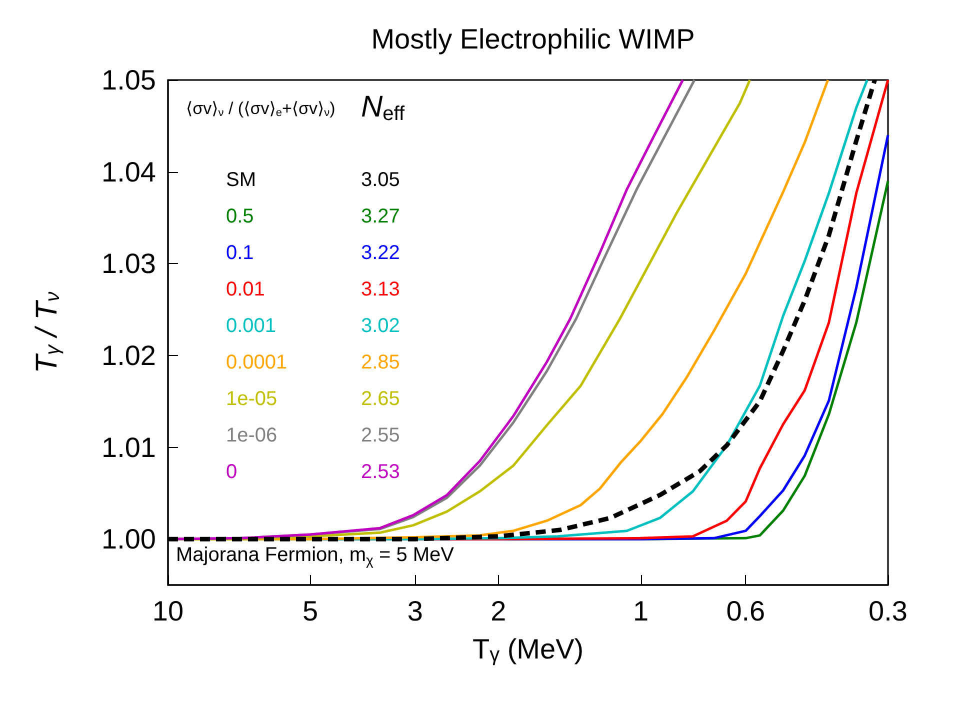 This screenshot has height=721, width=961. What do you see at coordinates (251, 326) in the screenshot?
I see `text: 0.001` at bounding box center [251, 326].